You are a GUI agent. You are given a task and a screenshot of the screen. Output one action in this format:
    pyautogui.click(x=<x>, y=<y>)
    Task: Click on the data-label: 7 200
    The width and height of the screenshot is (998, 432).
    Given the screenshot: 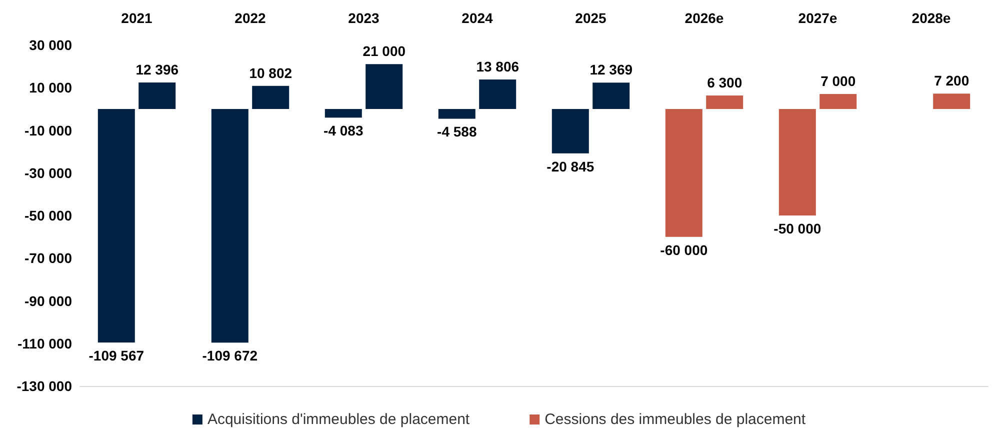 What is the action you would take?
    pyautogui.click(x=952, y=80)
    